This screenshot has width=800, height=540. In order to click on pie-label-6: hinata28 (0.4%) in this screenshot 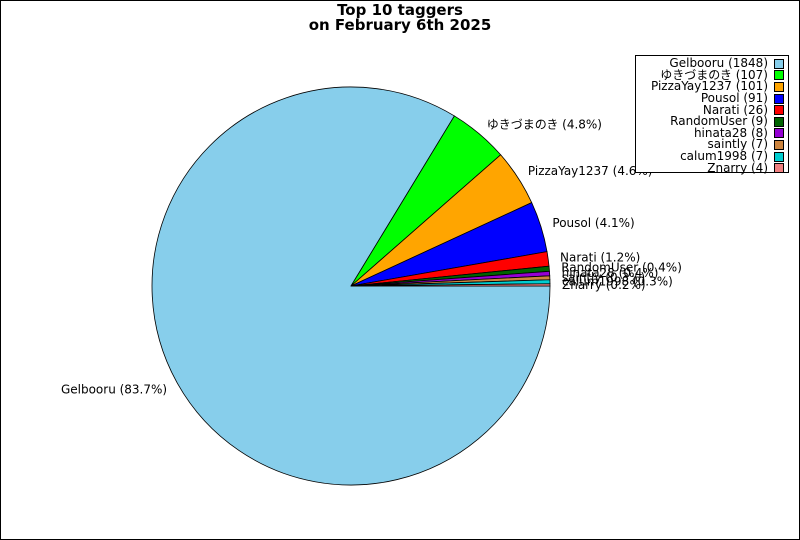, I will do `click(610, 273)`.